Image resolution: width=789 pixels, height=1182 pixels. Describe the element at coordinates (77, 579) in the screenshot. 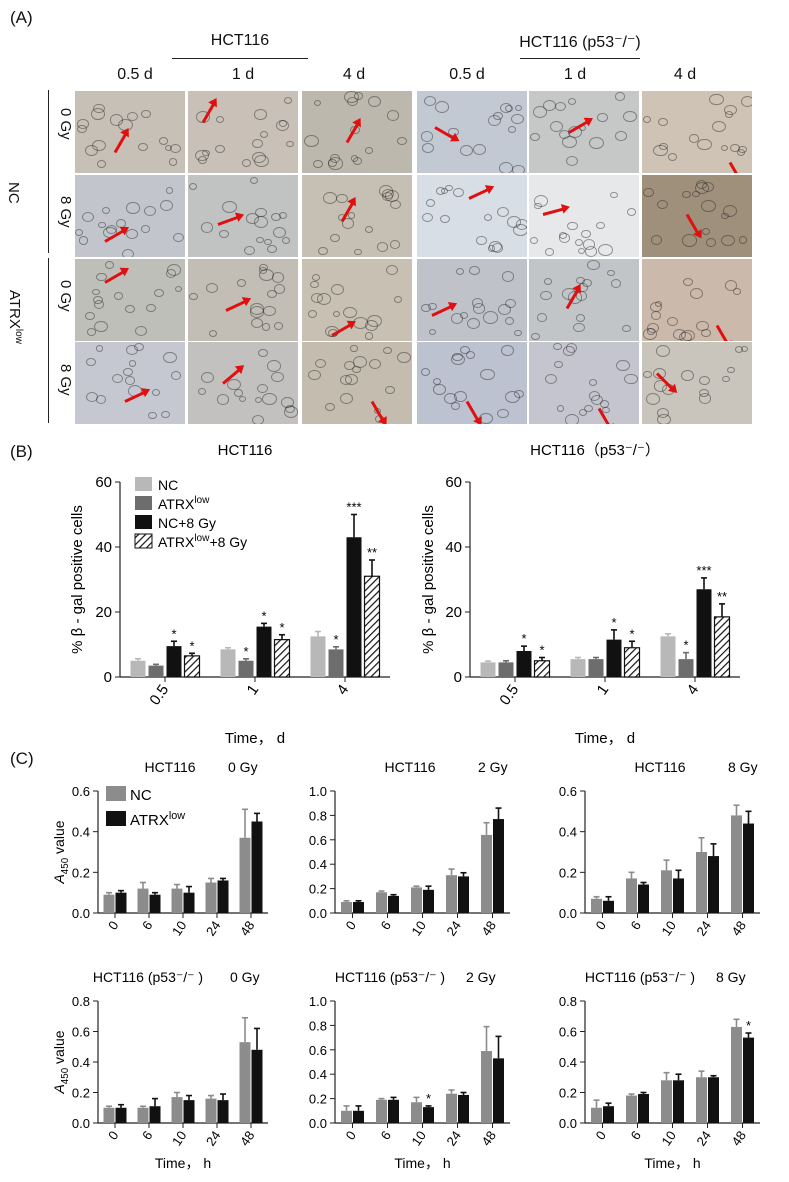

I see `y-axis-label: % β - gal positive cells` at that location.